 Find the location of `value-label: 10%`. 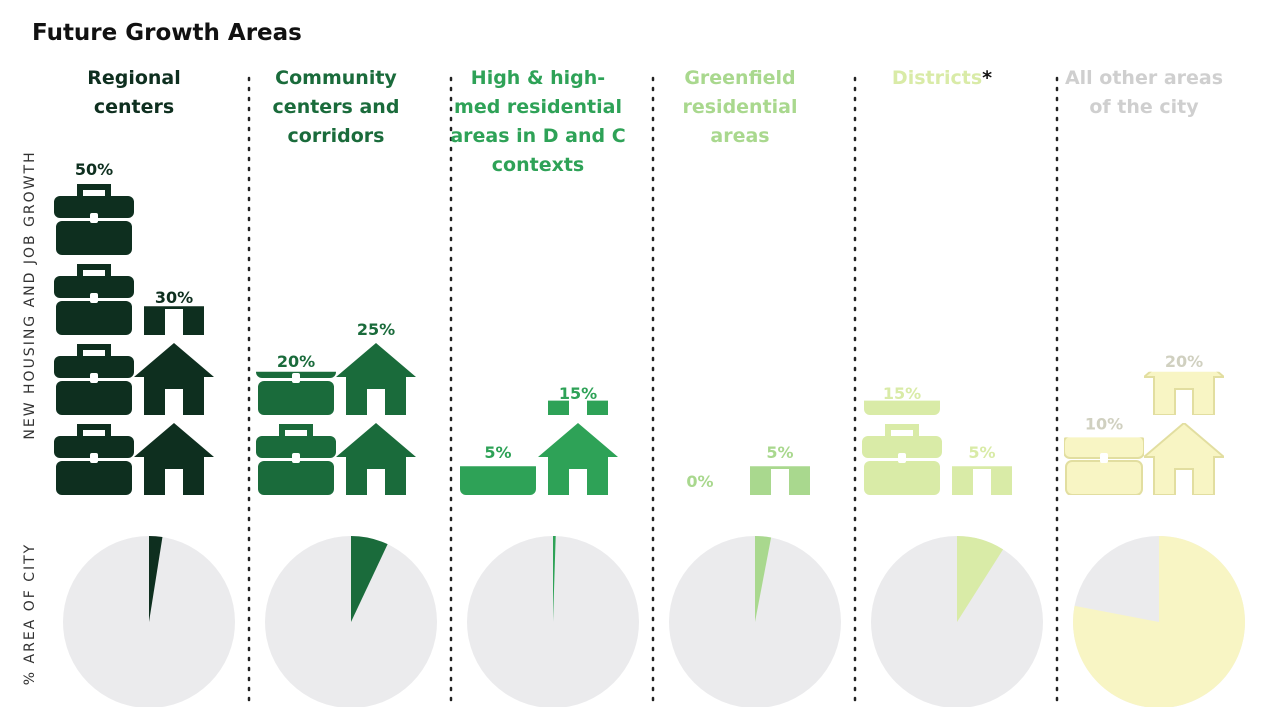

value-label: 10% is located at coordinates (1104, 423).